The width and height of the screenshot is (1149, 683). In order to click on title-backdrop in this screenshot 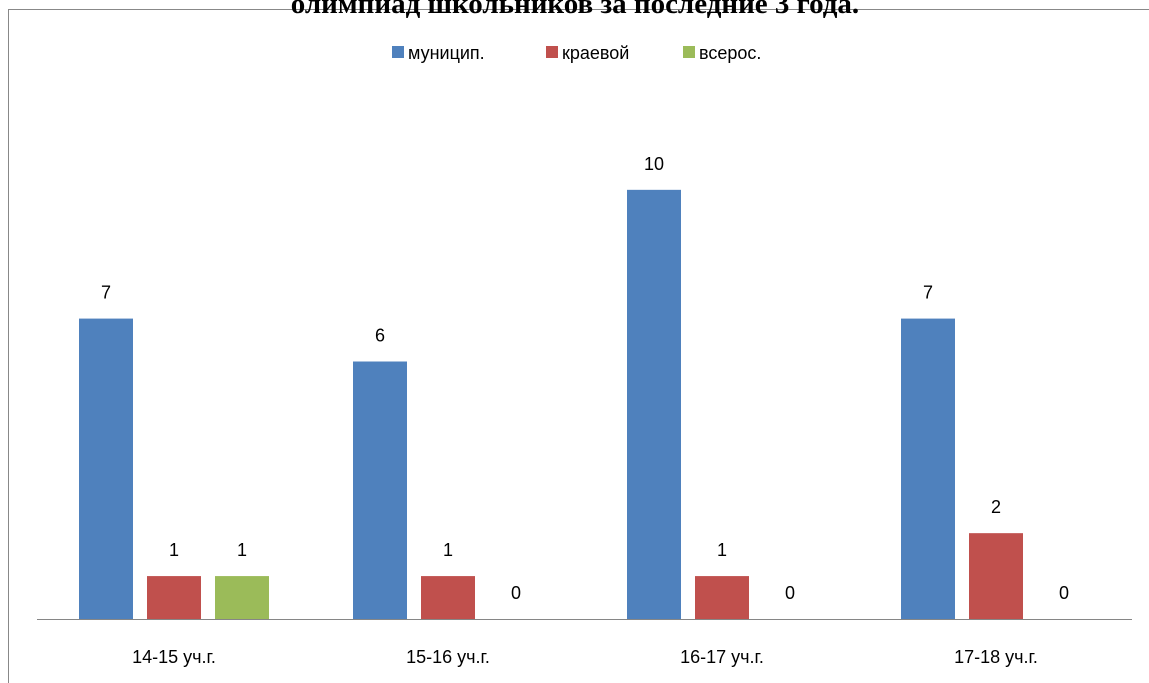, I will do `click(575, 4)`.